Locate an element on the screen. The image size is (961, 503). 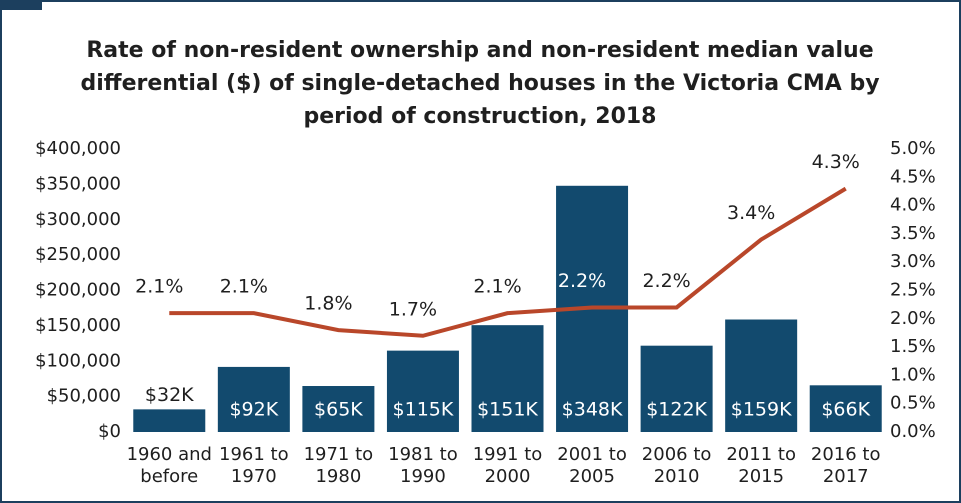
bar-value-label: $348K is located at coordinates (592, 410).